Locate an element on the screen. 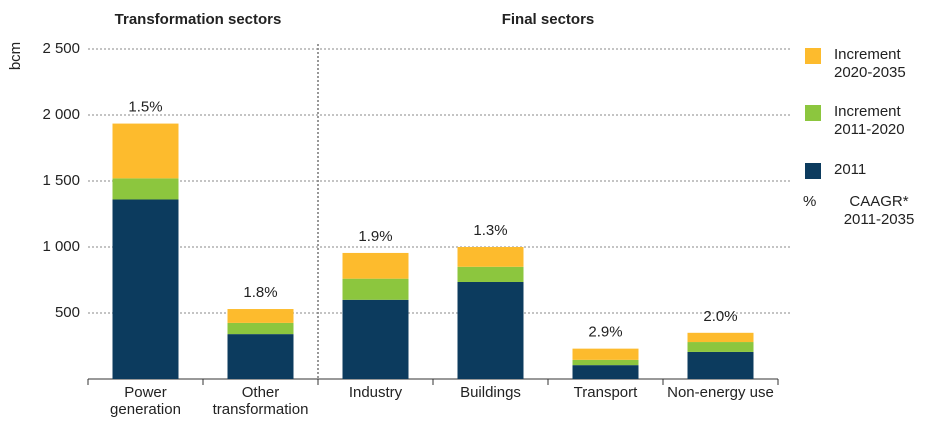  caagr-label: 2.0% is located at coordinates (720, 316).